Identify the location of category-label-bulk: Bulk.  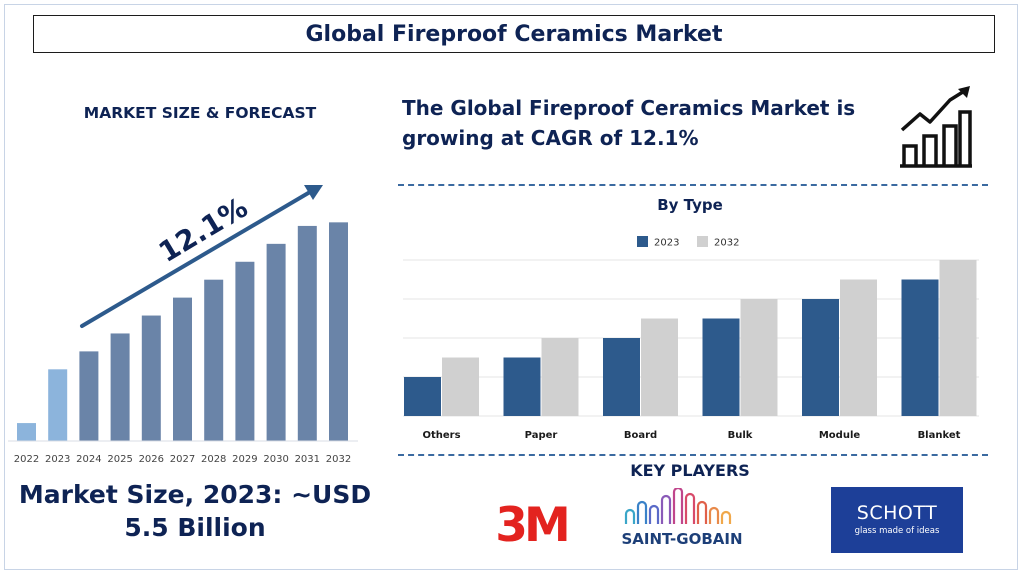
(740, 435).